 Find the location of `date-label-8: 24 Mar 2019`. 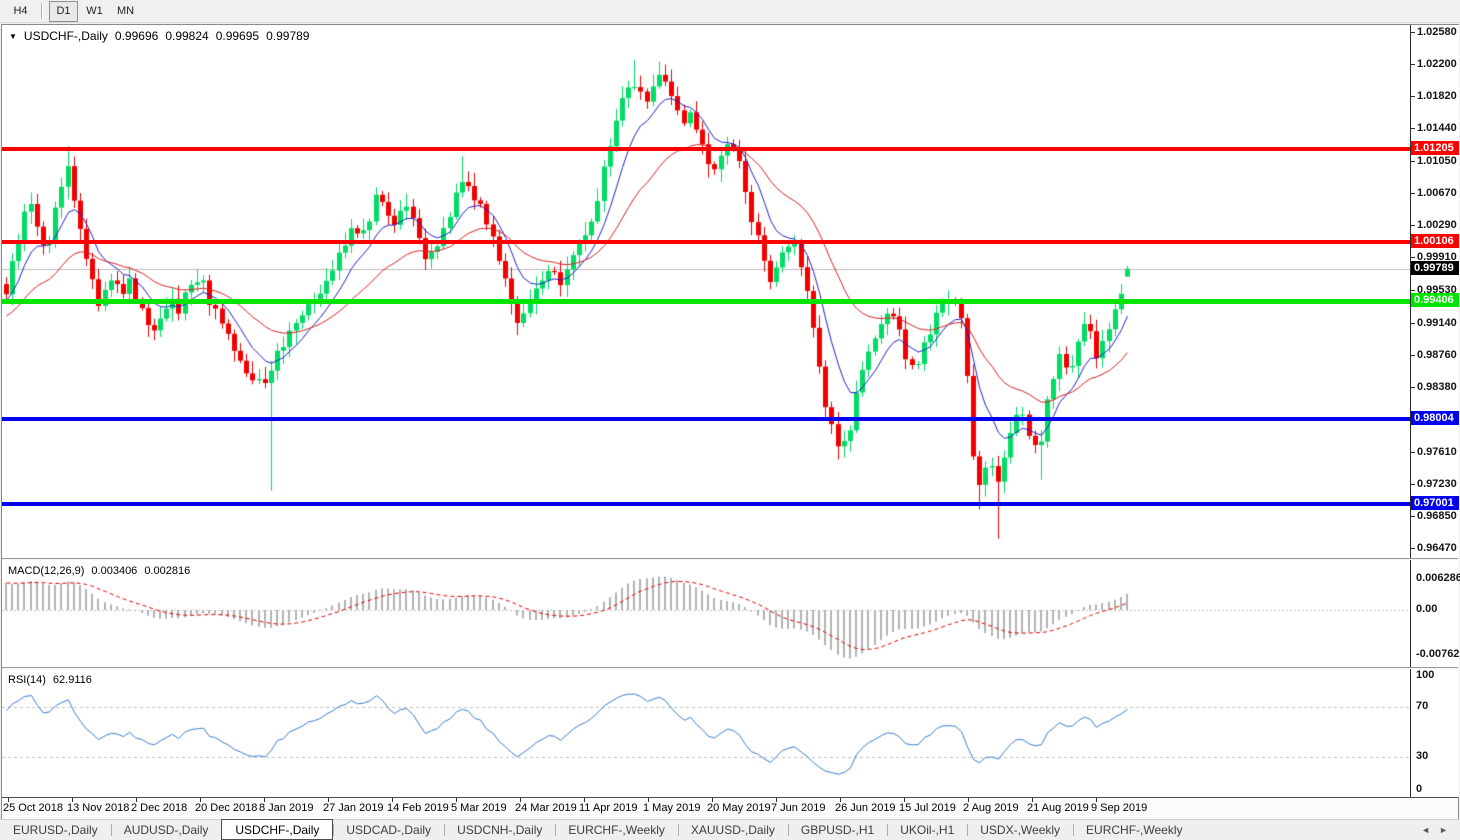

date-label-8: 24 Mar 2019 is located at coordinates (546, 808).